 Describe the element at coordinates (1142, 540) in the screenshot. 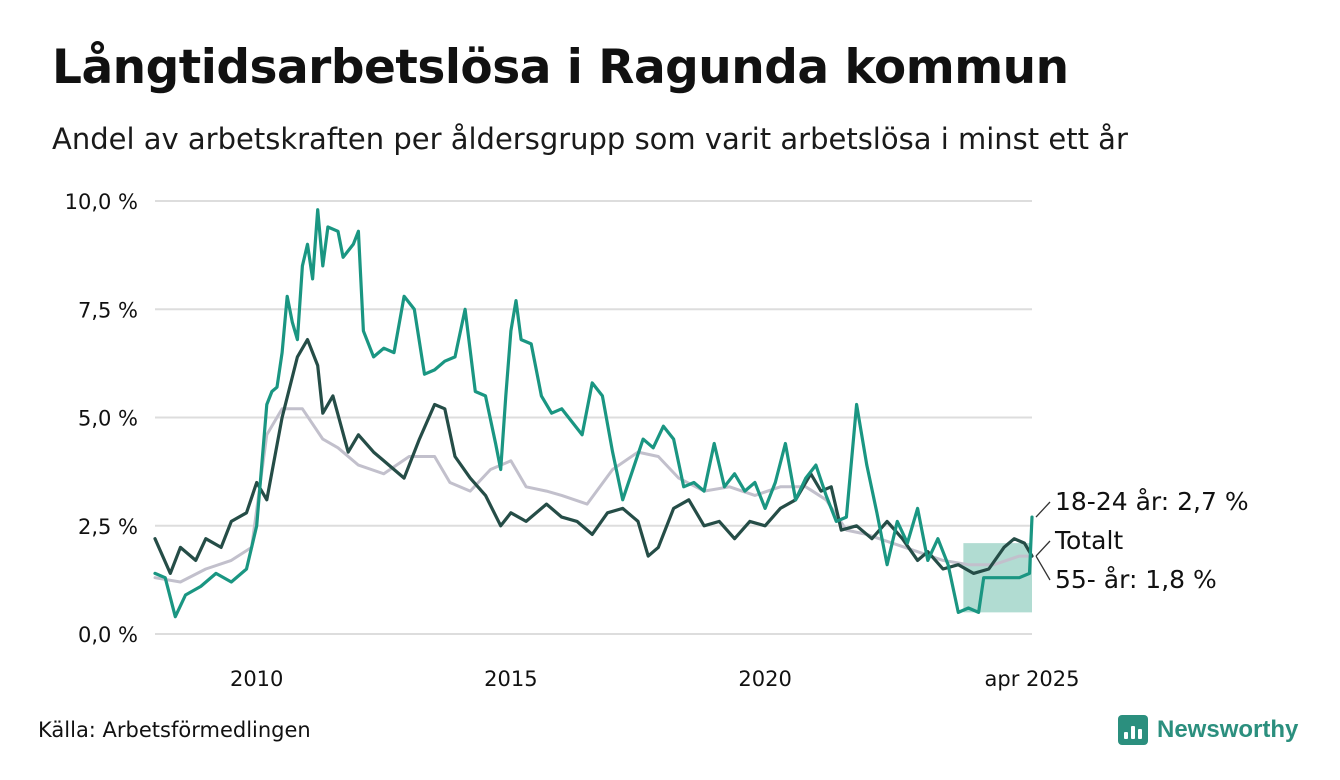

I see `series-end-labels: Totalt 55- år: 1,8 % 18-24 år: 2,7 %` at that location.